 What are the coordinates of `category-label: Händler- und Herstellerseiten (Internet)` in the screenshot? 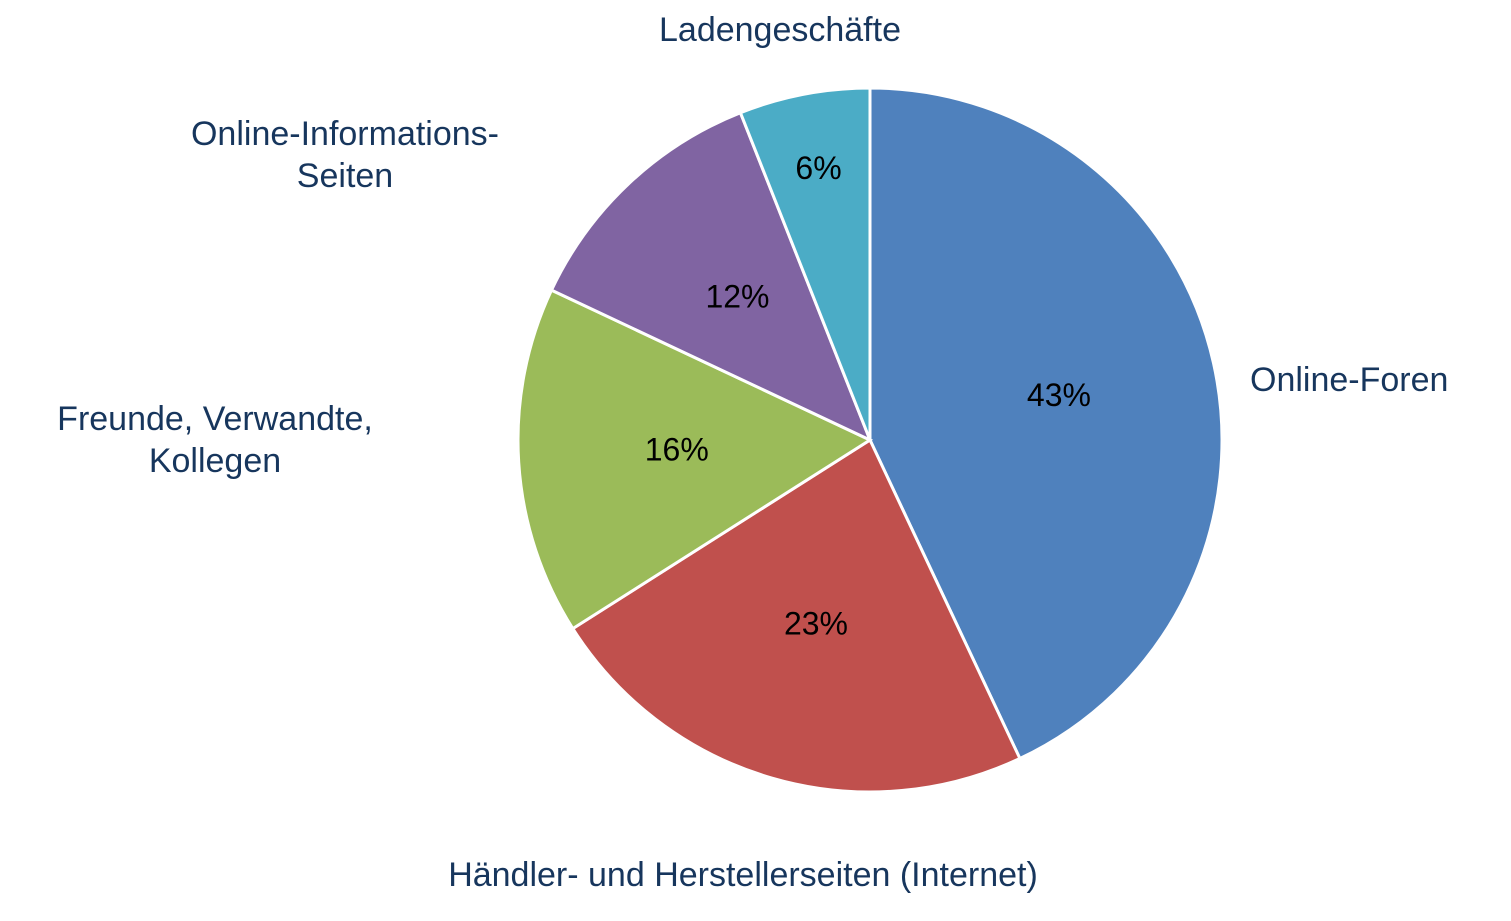 It's located at (743, 875).